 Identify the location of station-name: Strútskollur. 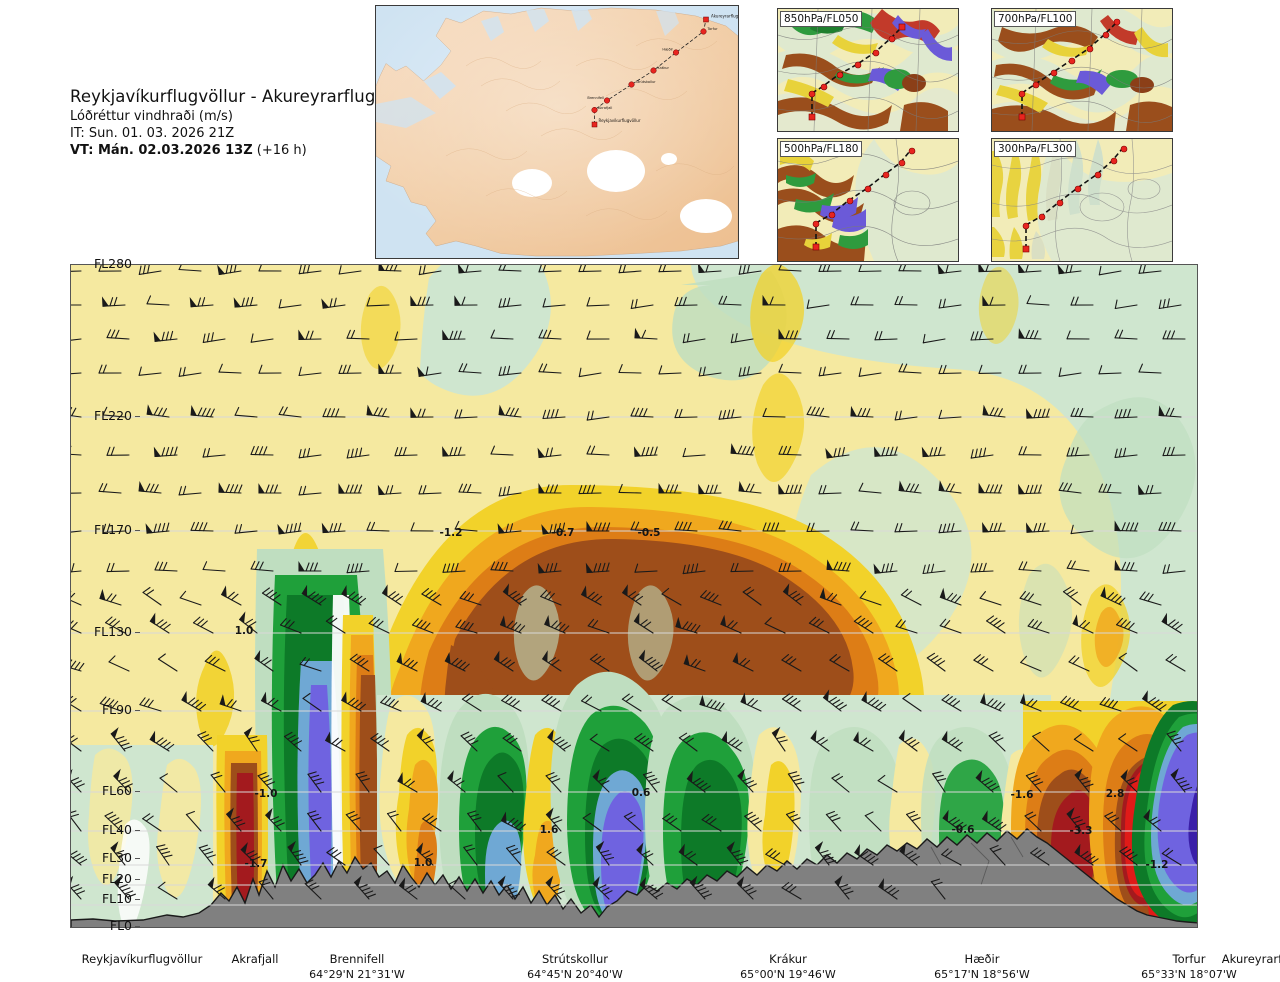
(575, 960).